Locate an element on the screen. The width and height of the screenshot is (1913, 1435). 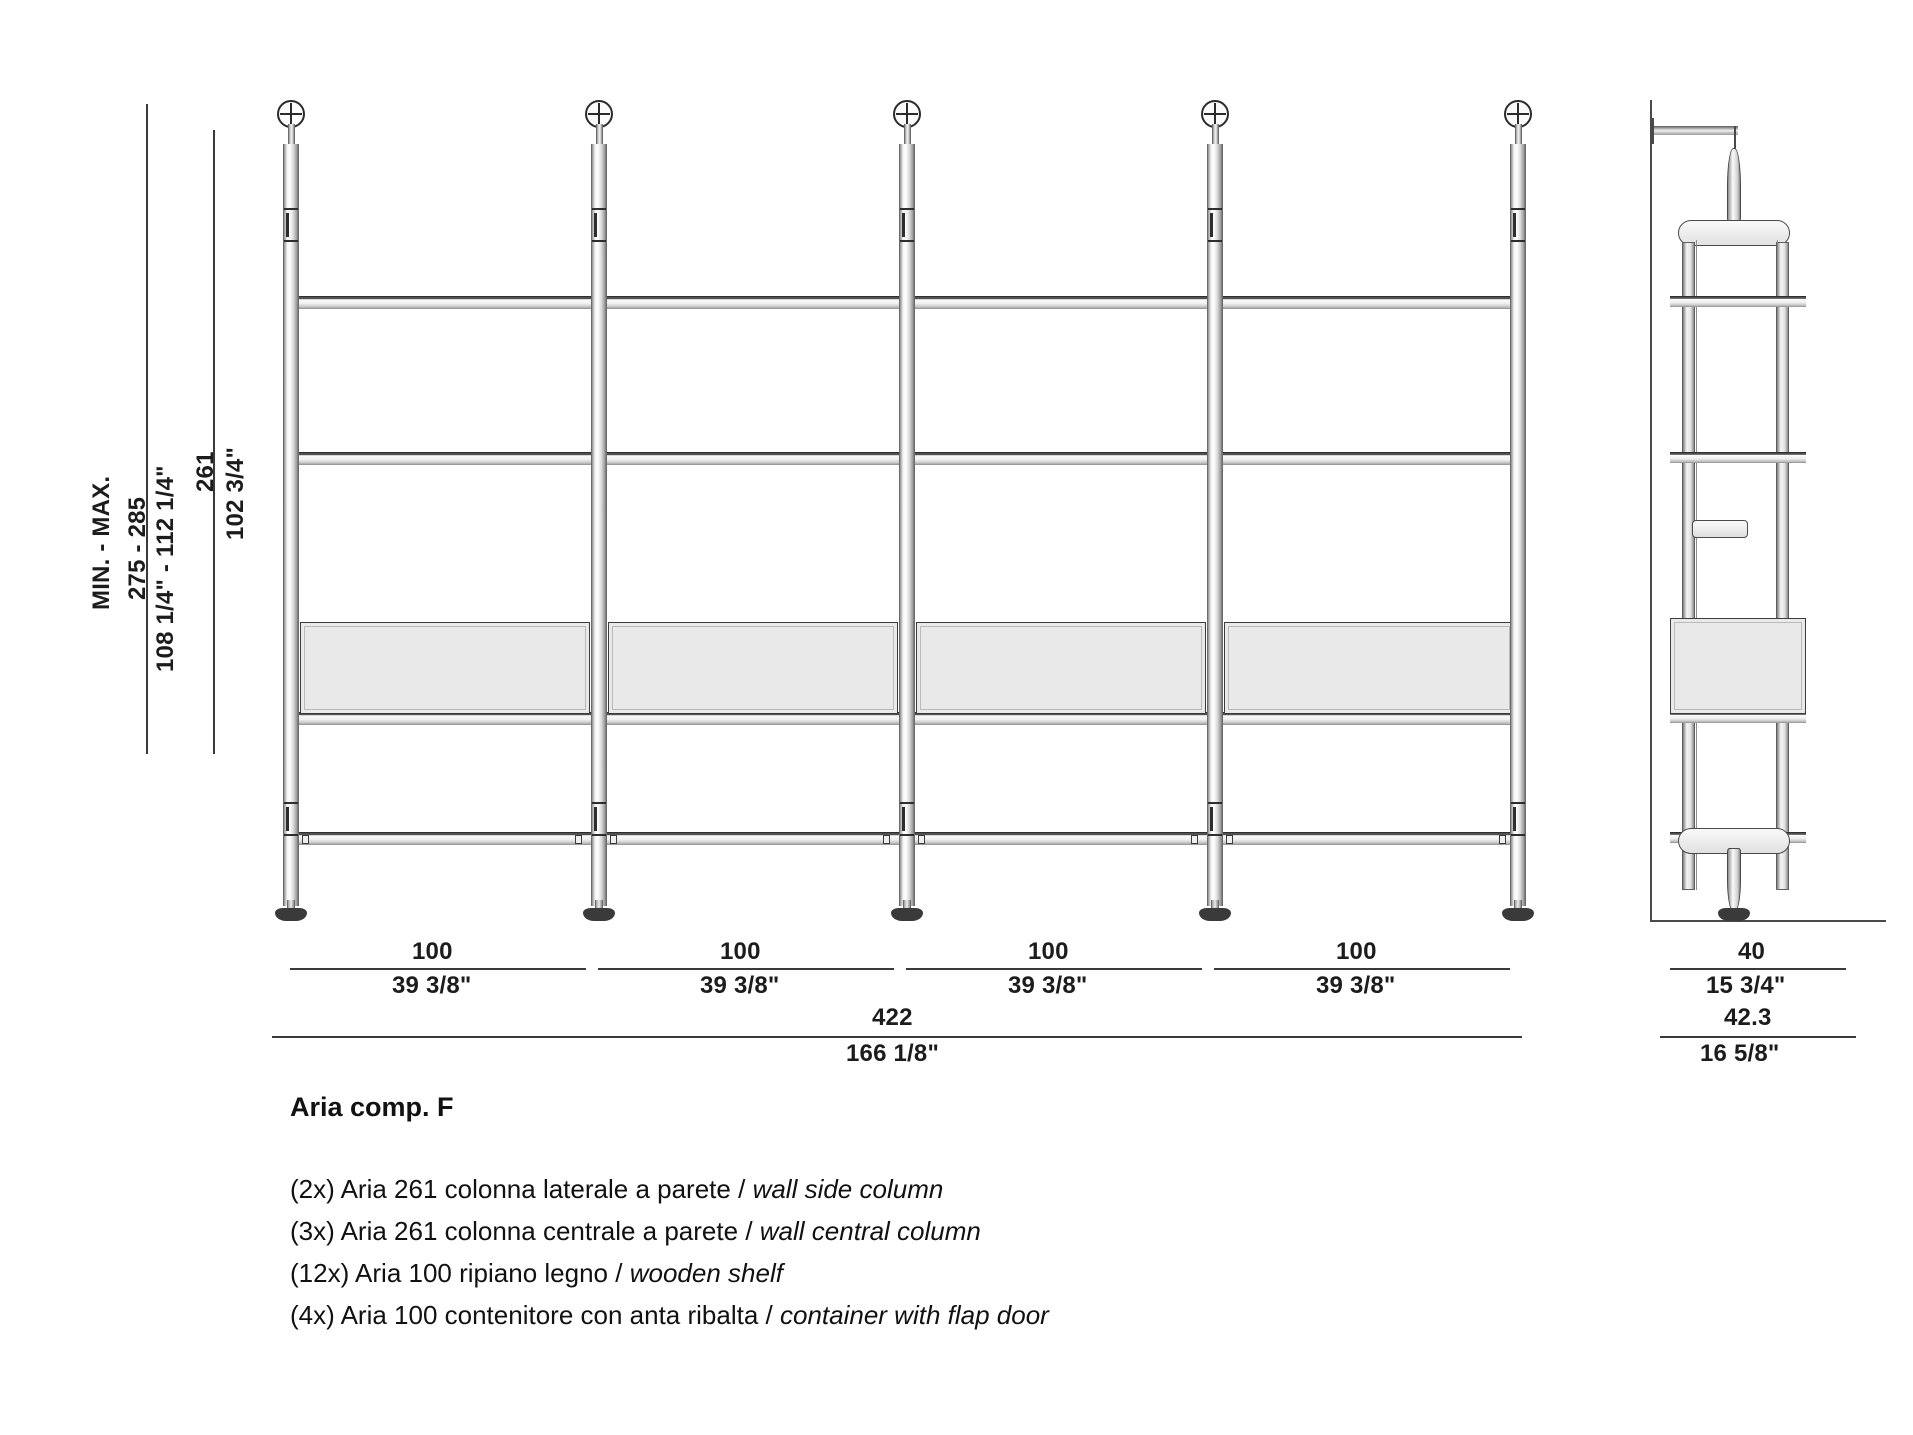
part-name-it: Aria 261 colonna centrale a parete is located at coordinates (539, 1231).